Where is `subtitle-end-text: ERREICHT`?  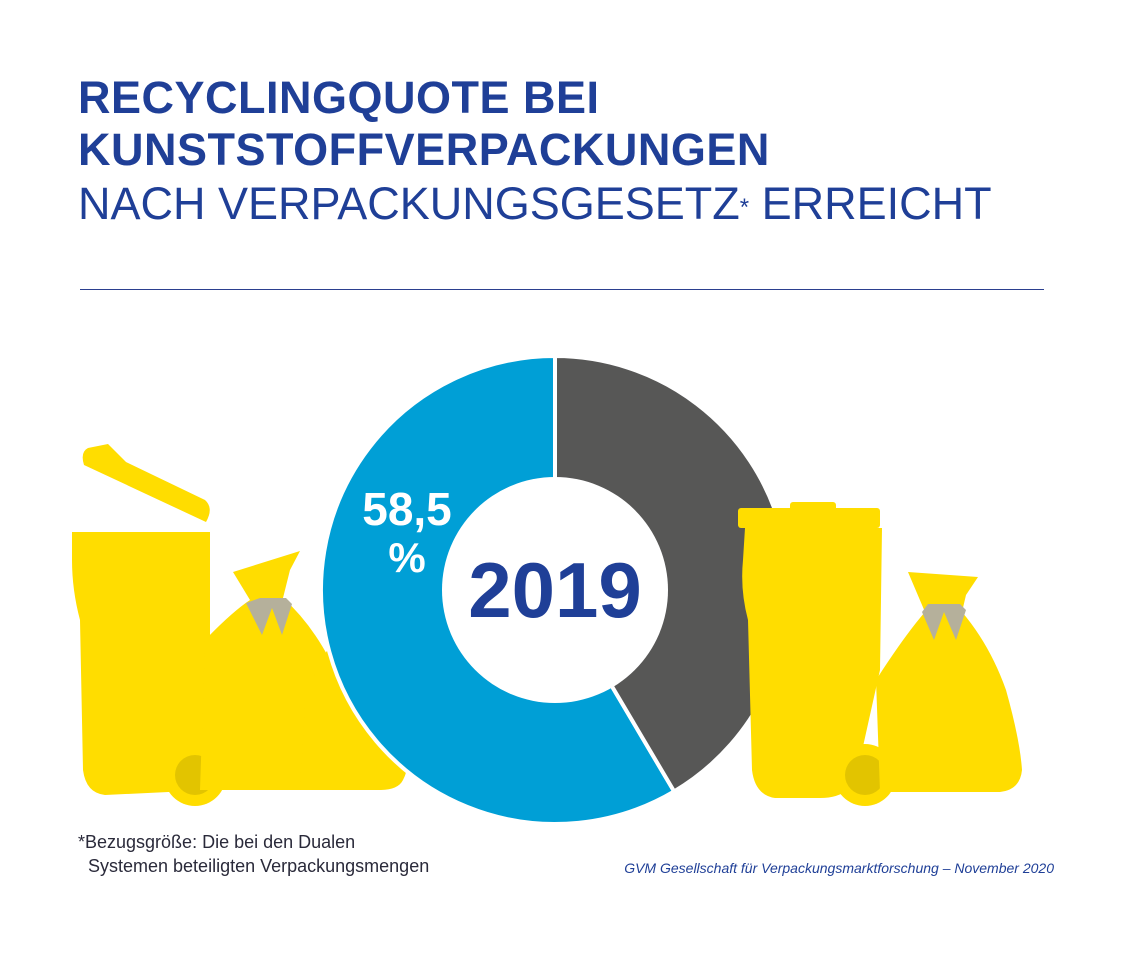
subtitle-end-text: ERREICHT is located at coordinates (870, 203).